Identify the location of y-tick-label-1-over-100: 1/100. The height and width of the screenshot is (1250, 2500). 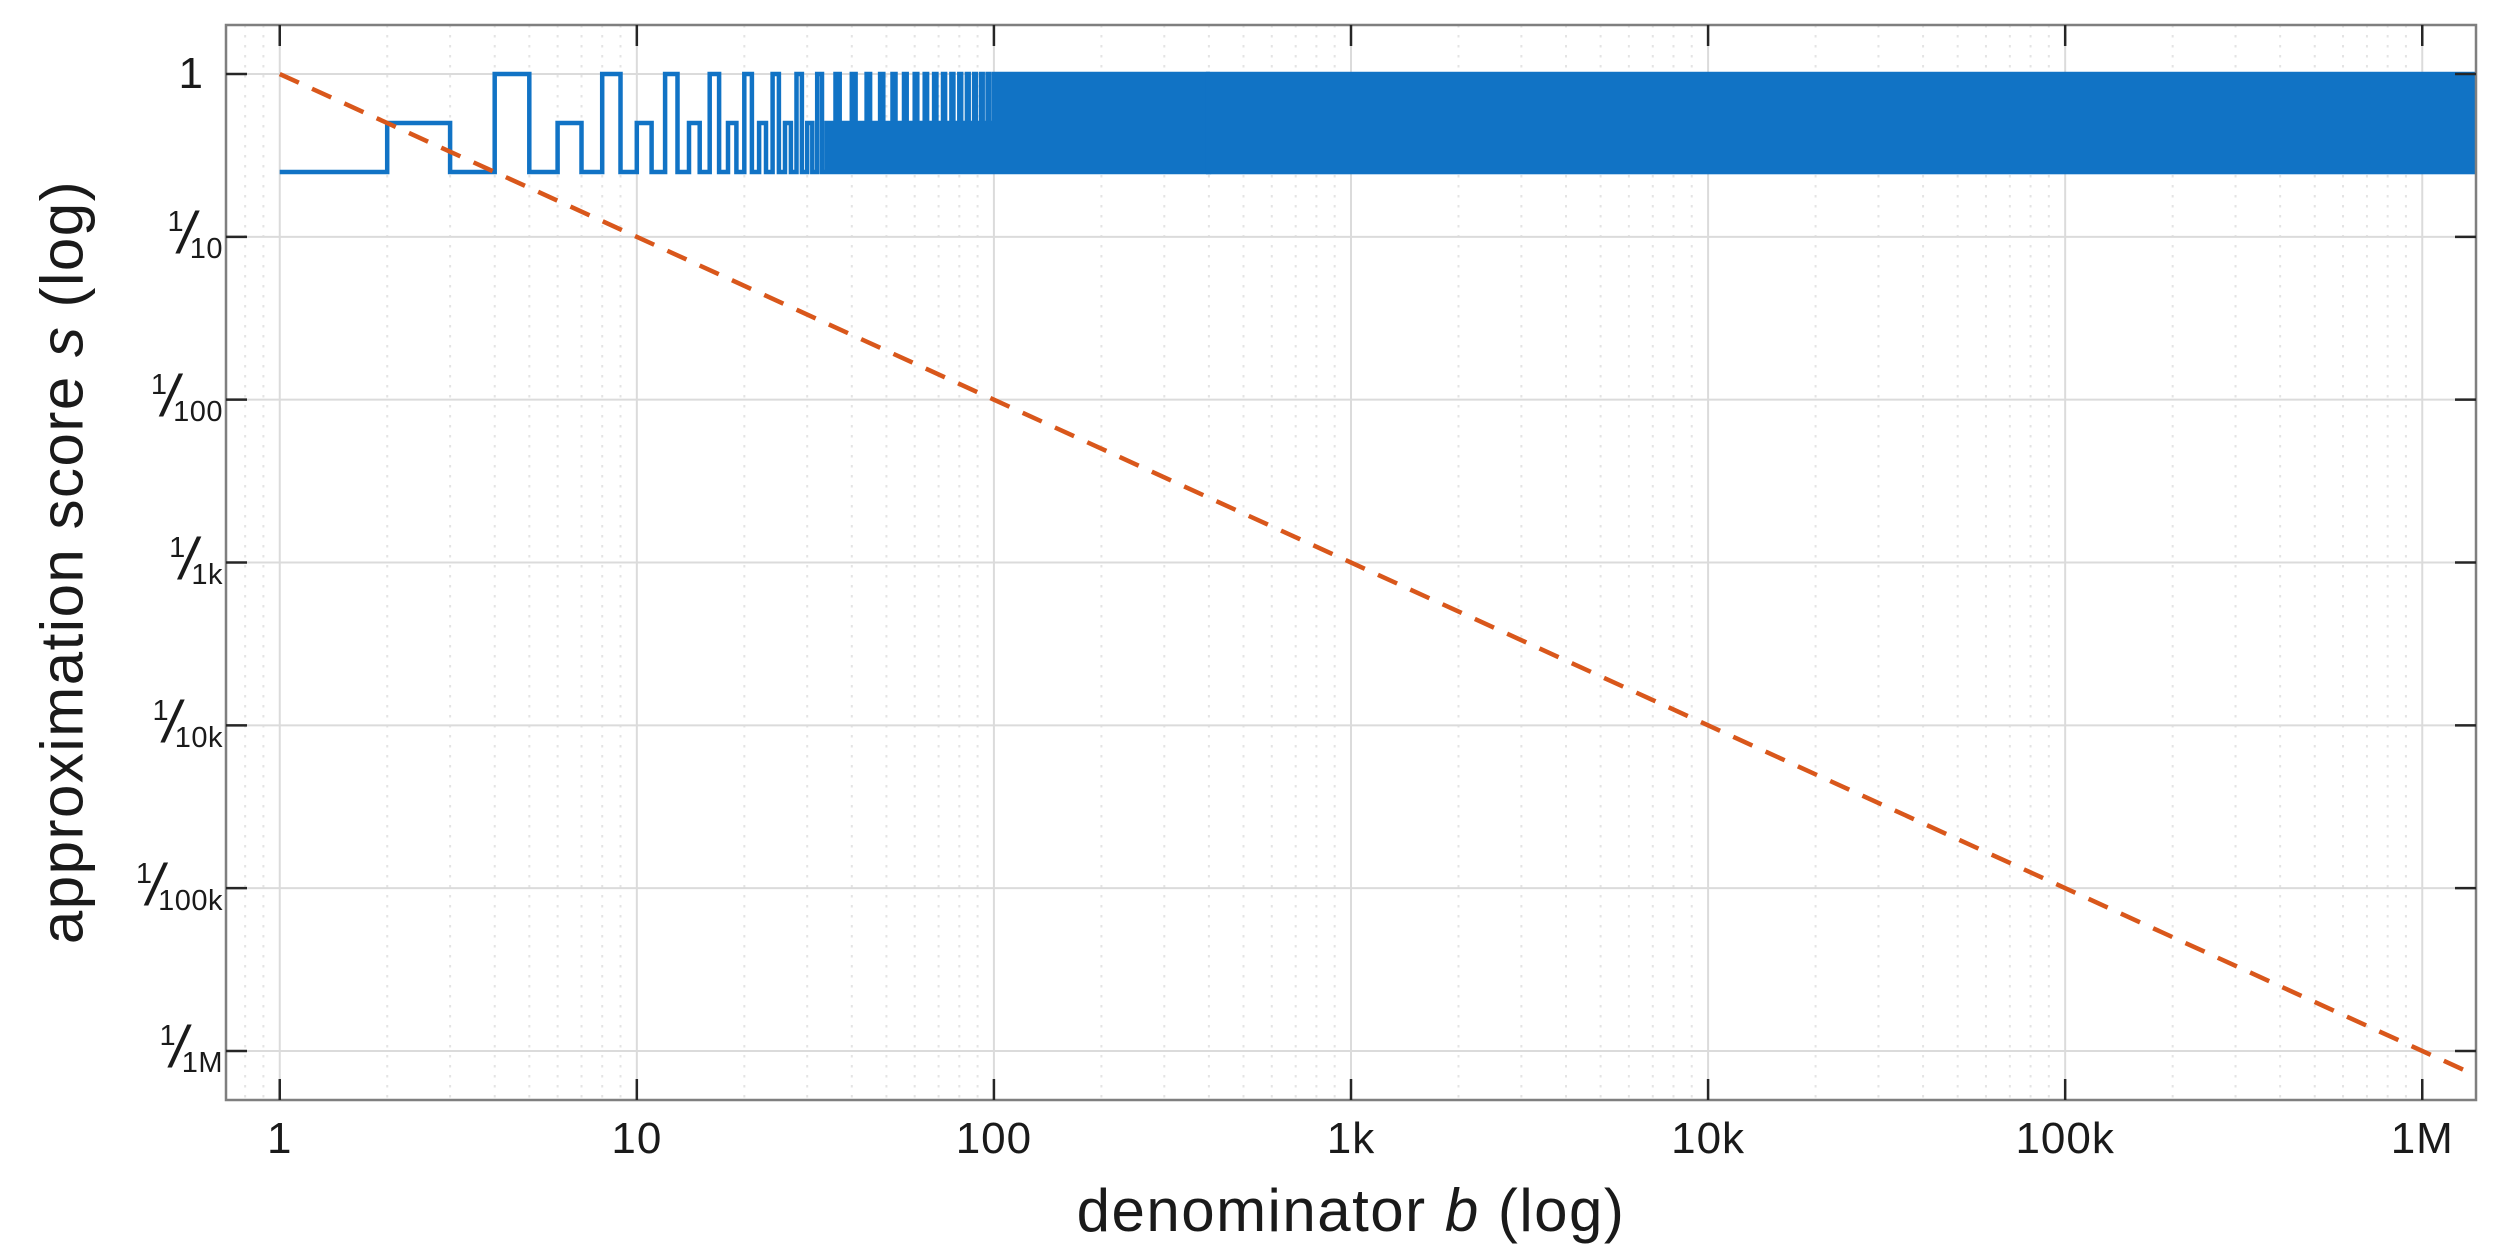
(186, 399).